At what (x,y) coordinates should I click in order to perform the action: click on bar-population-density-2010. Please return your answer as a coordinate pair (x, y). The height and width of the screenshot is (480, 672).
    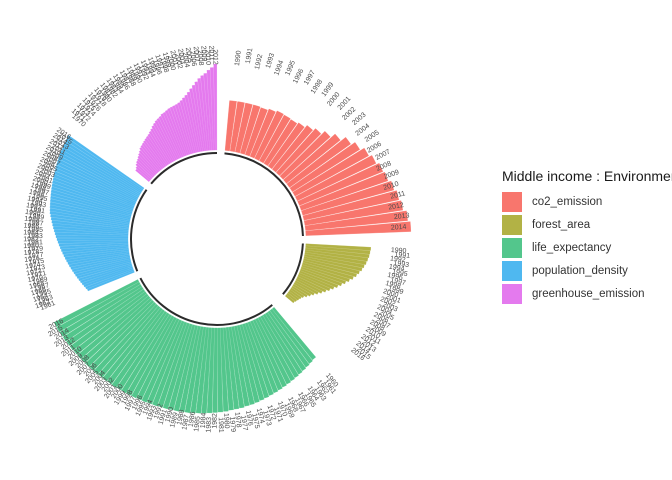
    Looking at the image, I should click on (99, 175).